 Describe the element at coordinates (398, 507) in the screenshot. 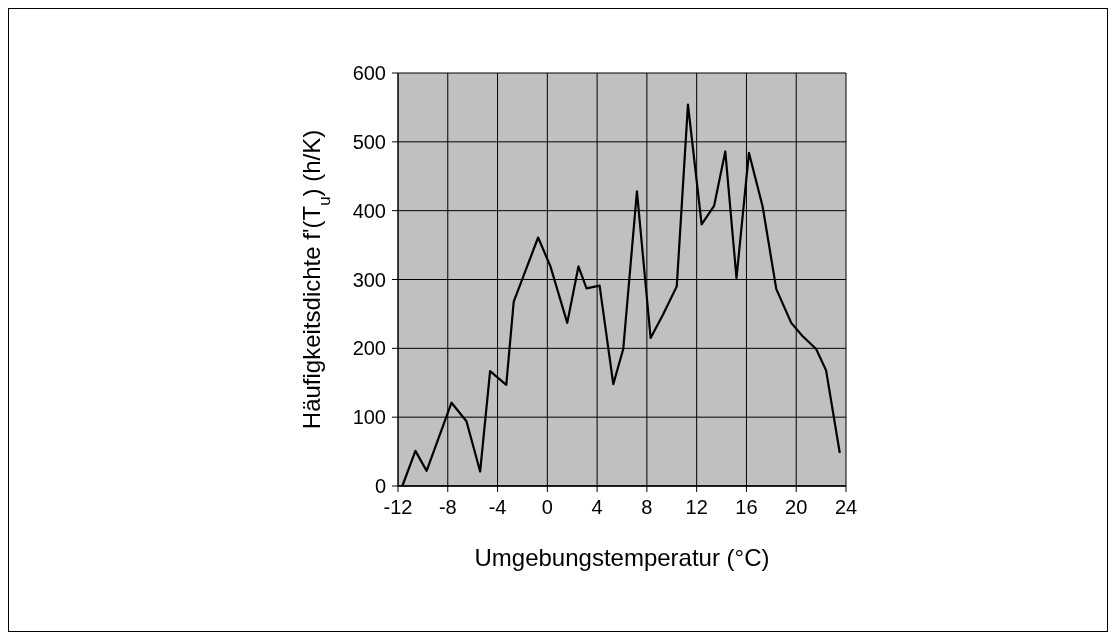

I see `x-tick-label: -12` at that location.